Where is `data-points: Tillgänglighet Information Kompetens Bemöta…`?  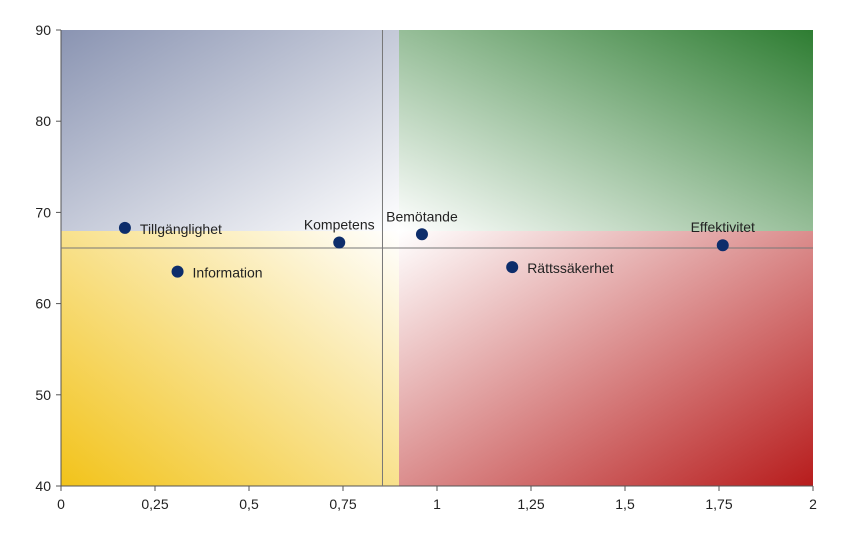
data-points: Tillgänglighet Information Kompetens Bemöta… is located at coordinates (436, 244).